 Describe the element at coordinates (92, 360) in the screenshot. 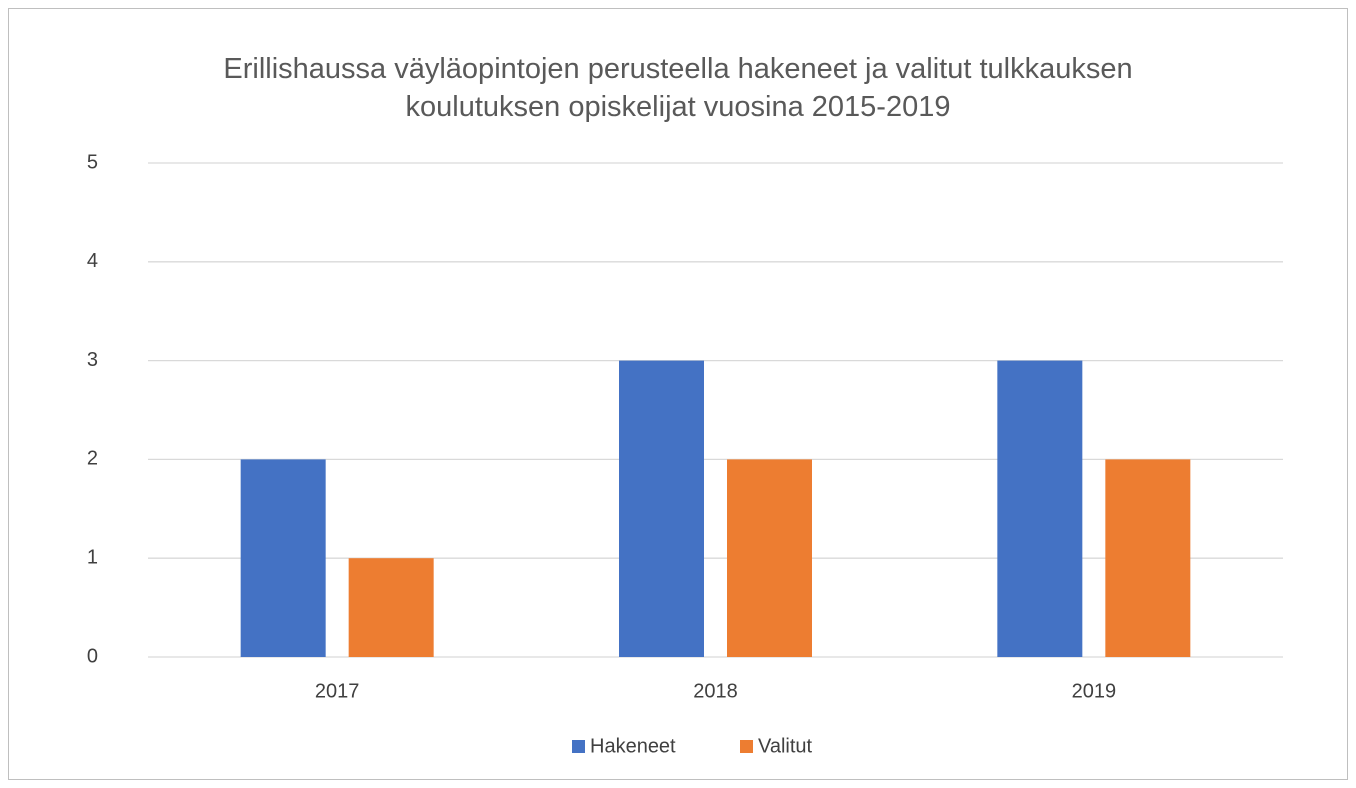

I see `y-tick-label: 3` at that location.